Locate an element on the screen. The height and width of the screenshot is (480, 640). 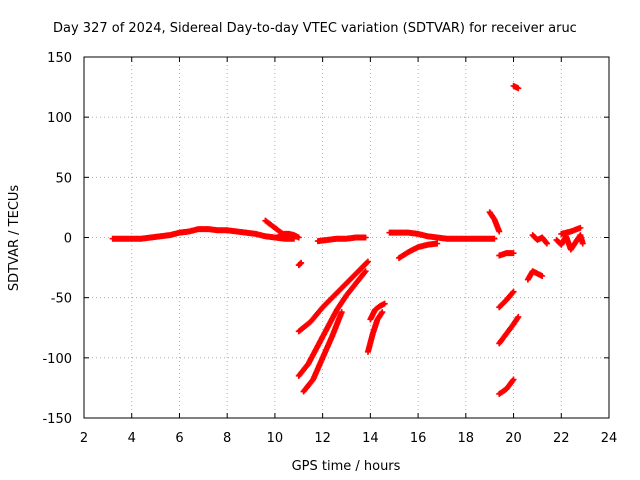
y-tick-label: -50 is located at coordinates (61, 299).